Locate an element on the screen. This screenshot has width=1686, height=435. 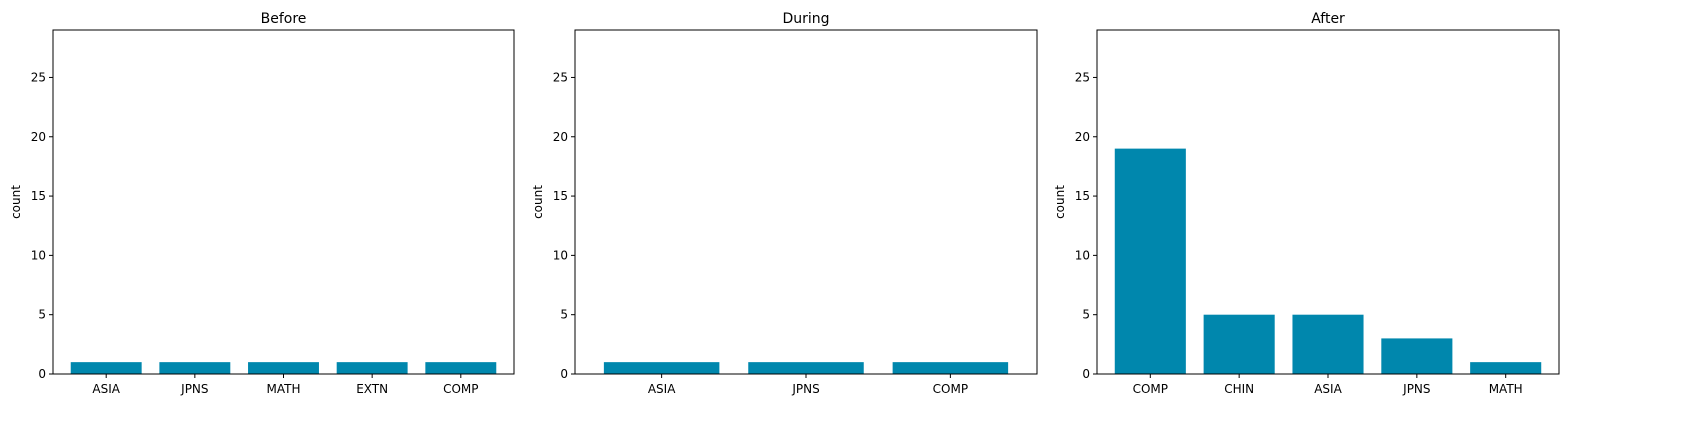
chart-title: After is located at coordinates (1328, 19).